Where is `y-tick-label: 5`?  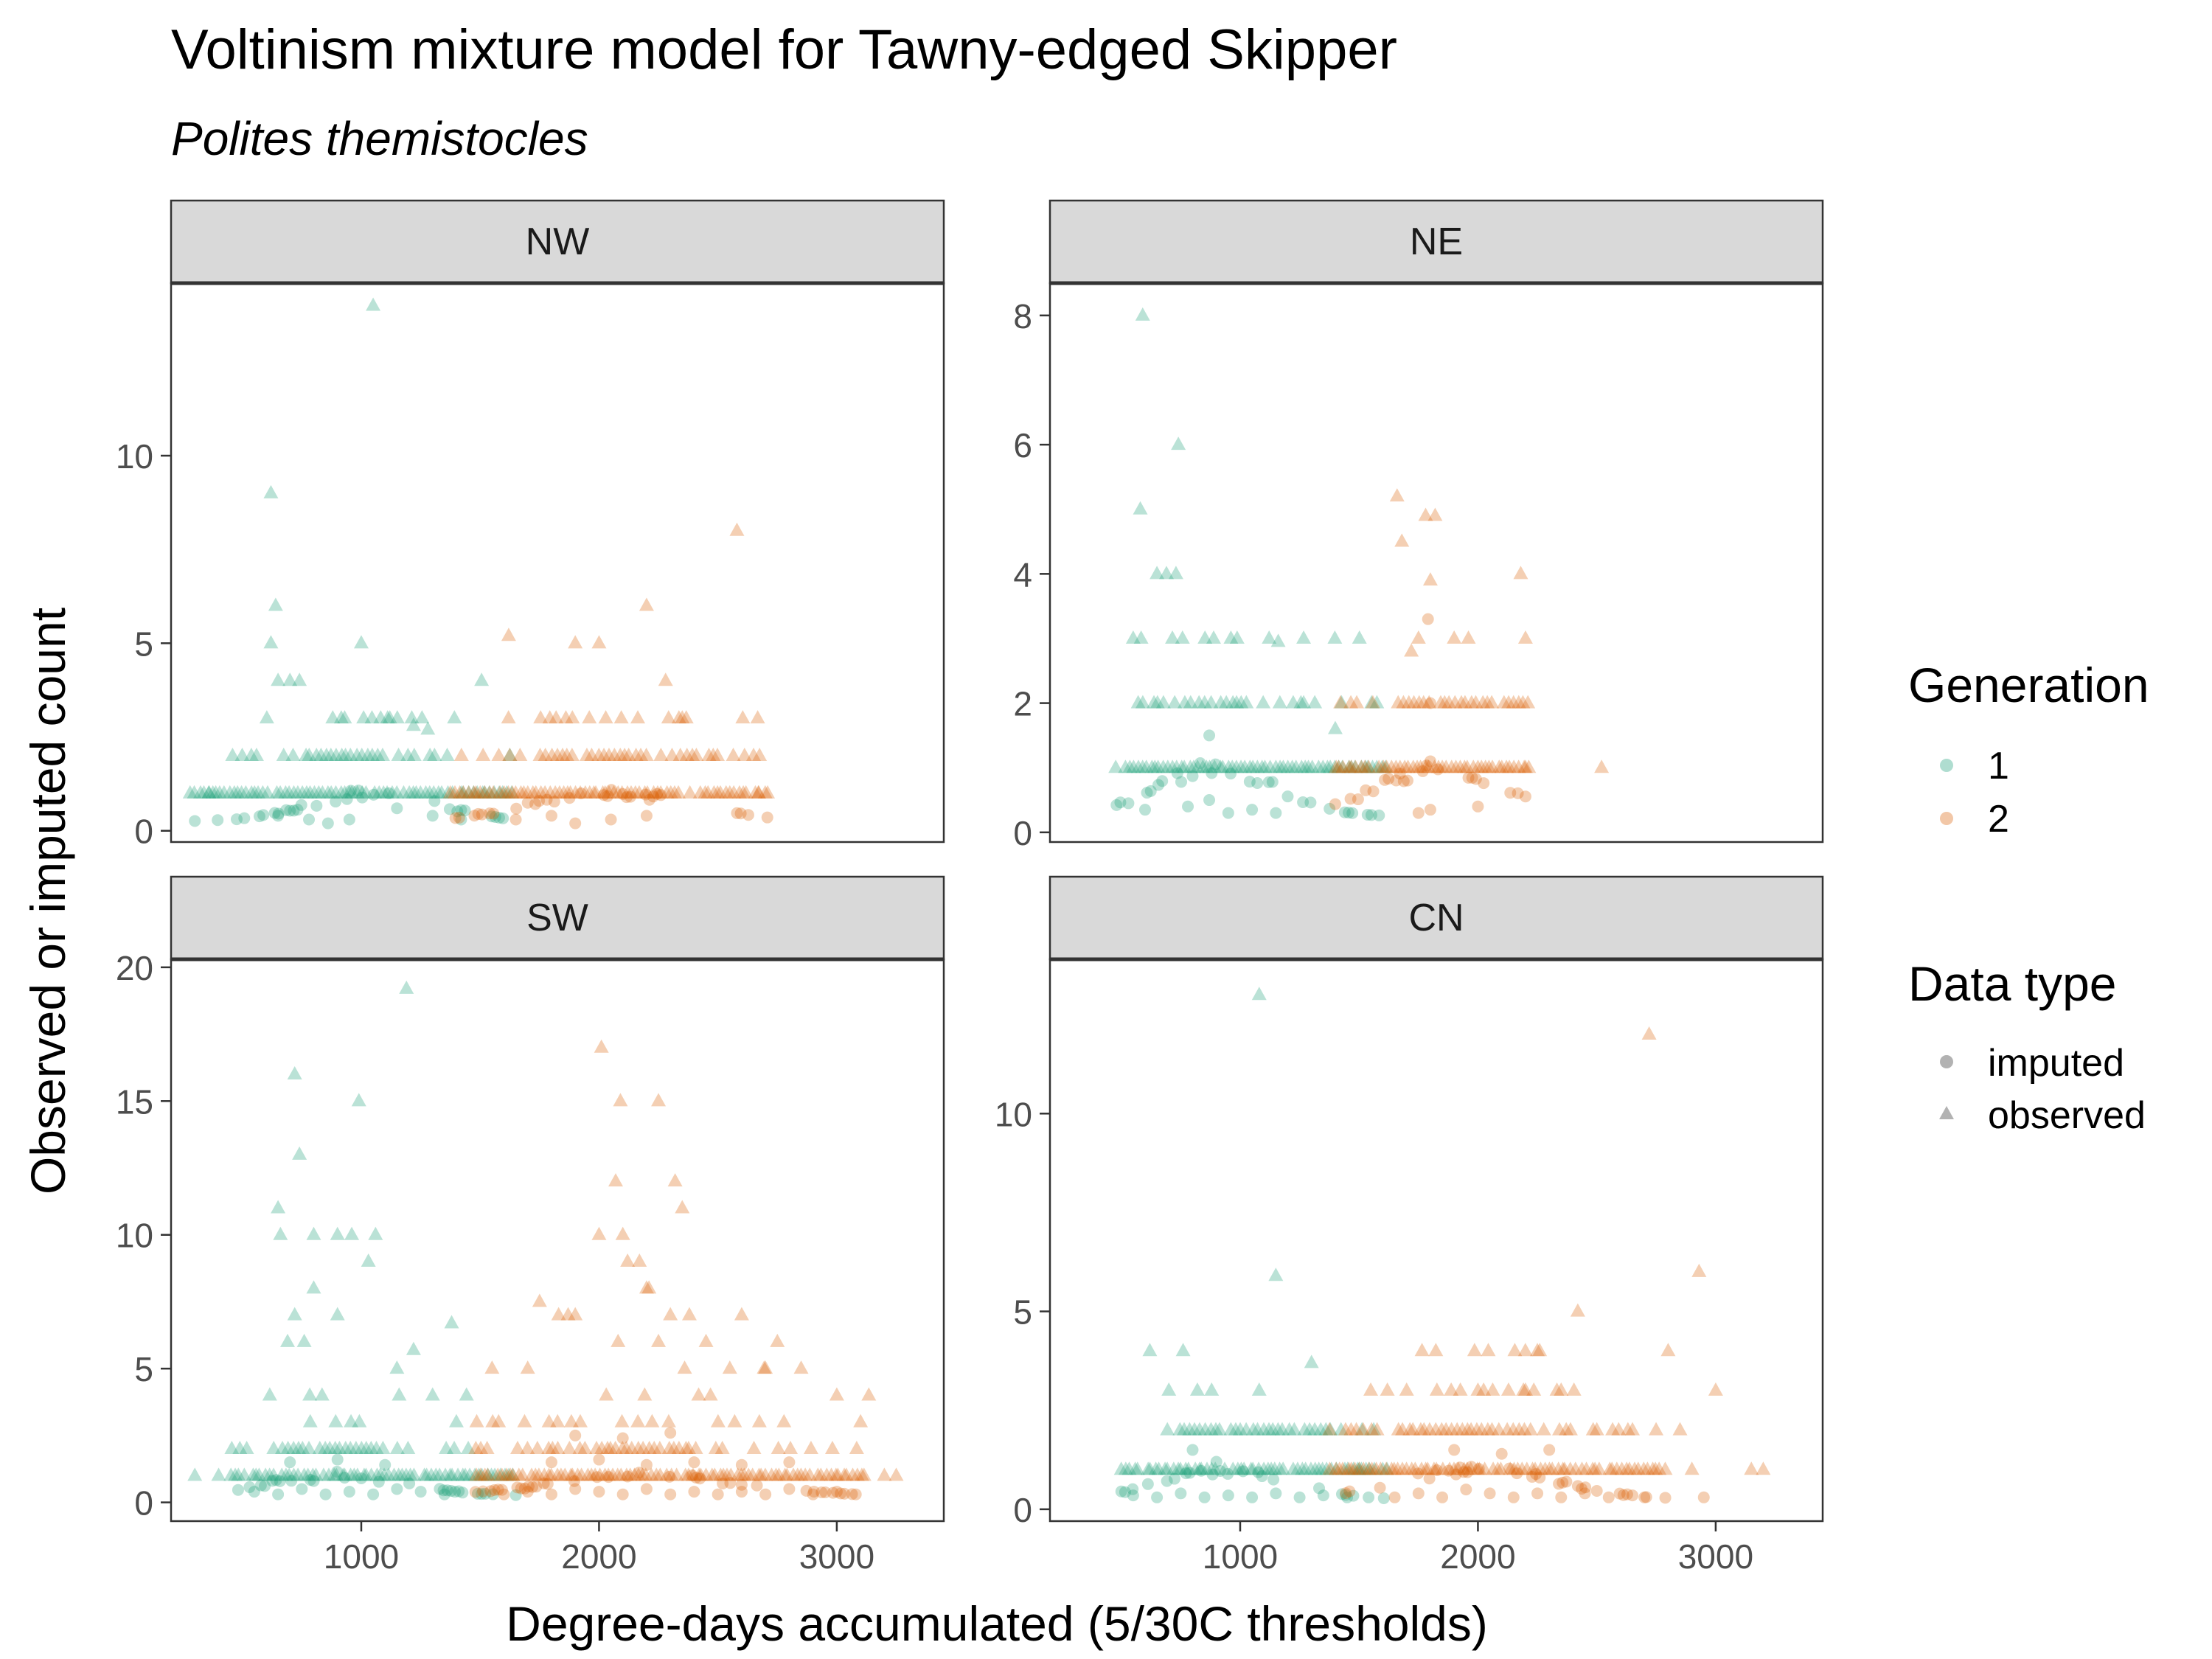
y-tick-label: 5 is located at coordinates (1022, 1312).